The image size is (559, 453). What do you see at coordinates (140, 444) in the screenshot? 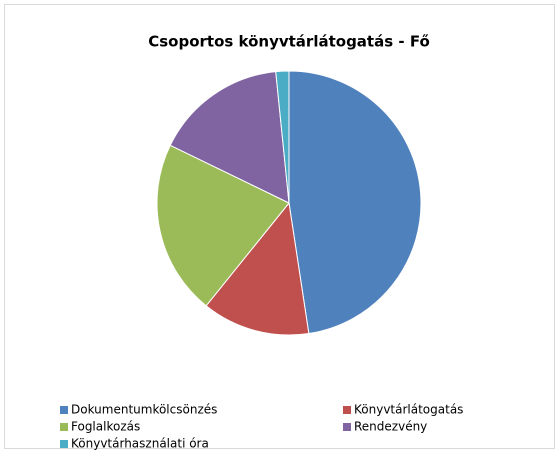
I see `legend-label: Könyvtárhasználati óra` at bounding box center [140, 444].